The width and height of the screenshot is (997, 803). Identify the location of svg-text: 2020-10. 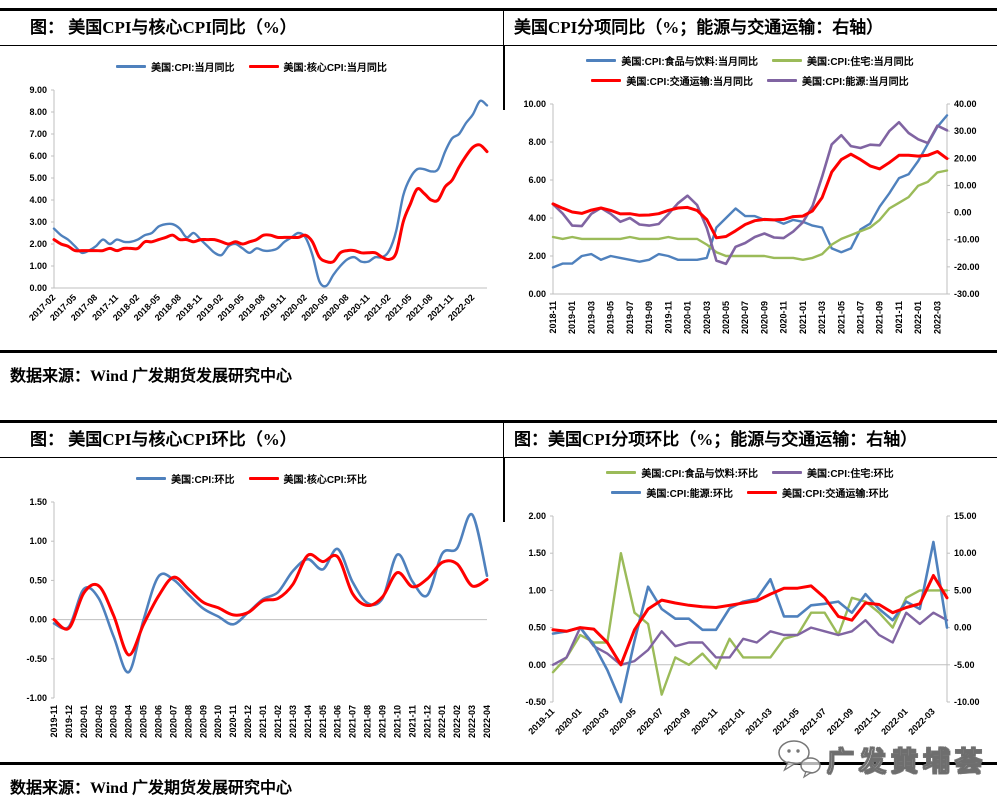
(218, 721).